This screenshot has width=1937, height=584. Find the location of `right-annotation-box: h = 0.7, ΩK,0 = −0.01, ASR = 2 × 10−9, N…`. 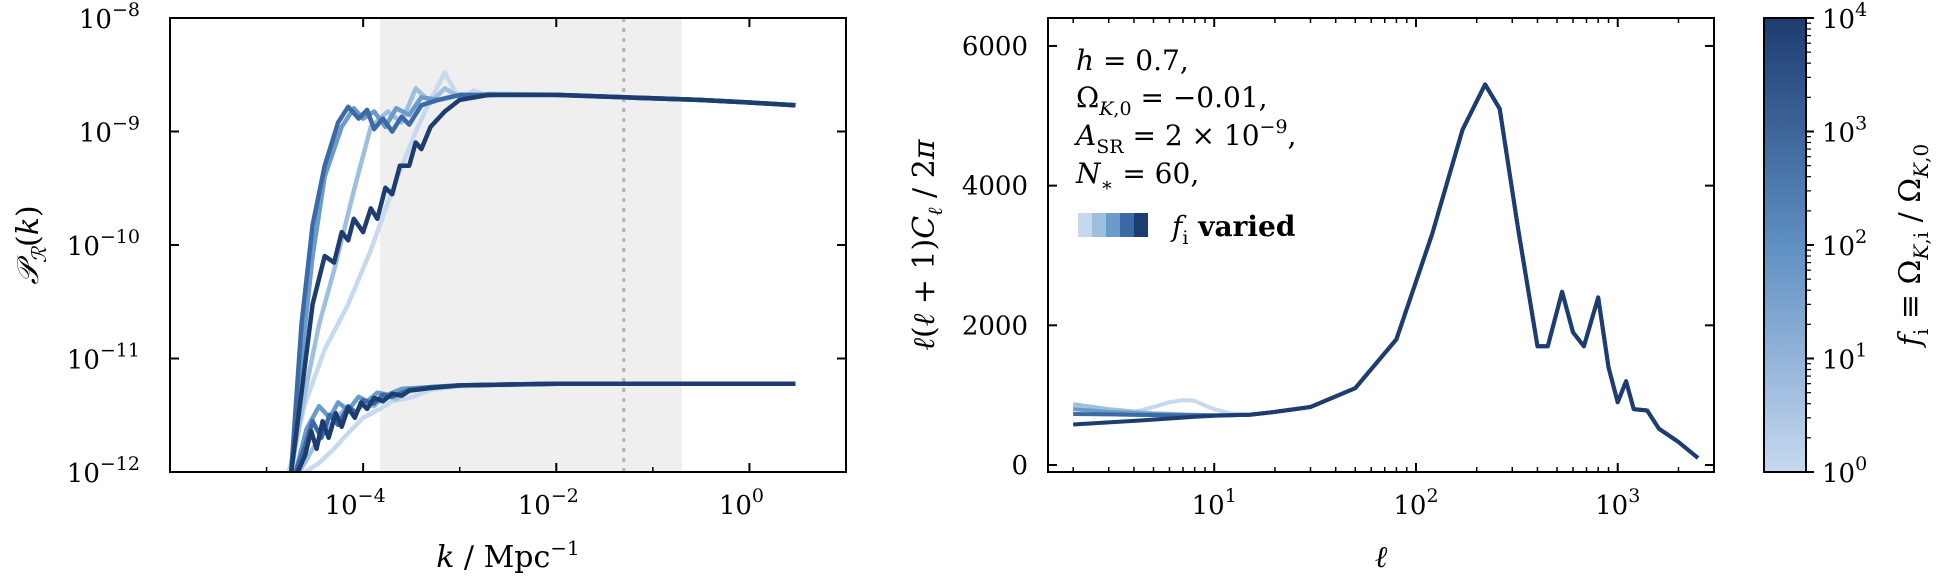

right-annotation-box: h = 0.7, ΩK,0 = −0.01, ASR = 2 × 10−9, N… is located at coordinates (1184, 146).